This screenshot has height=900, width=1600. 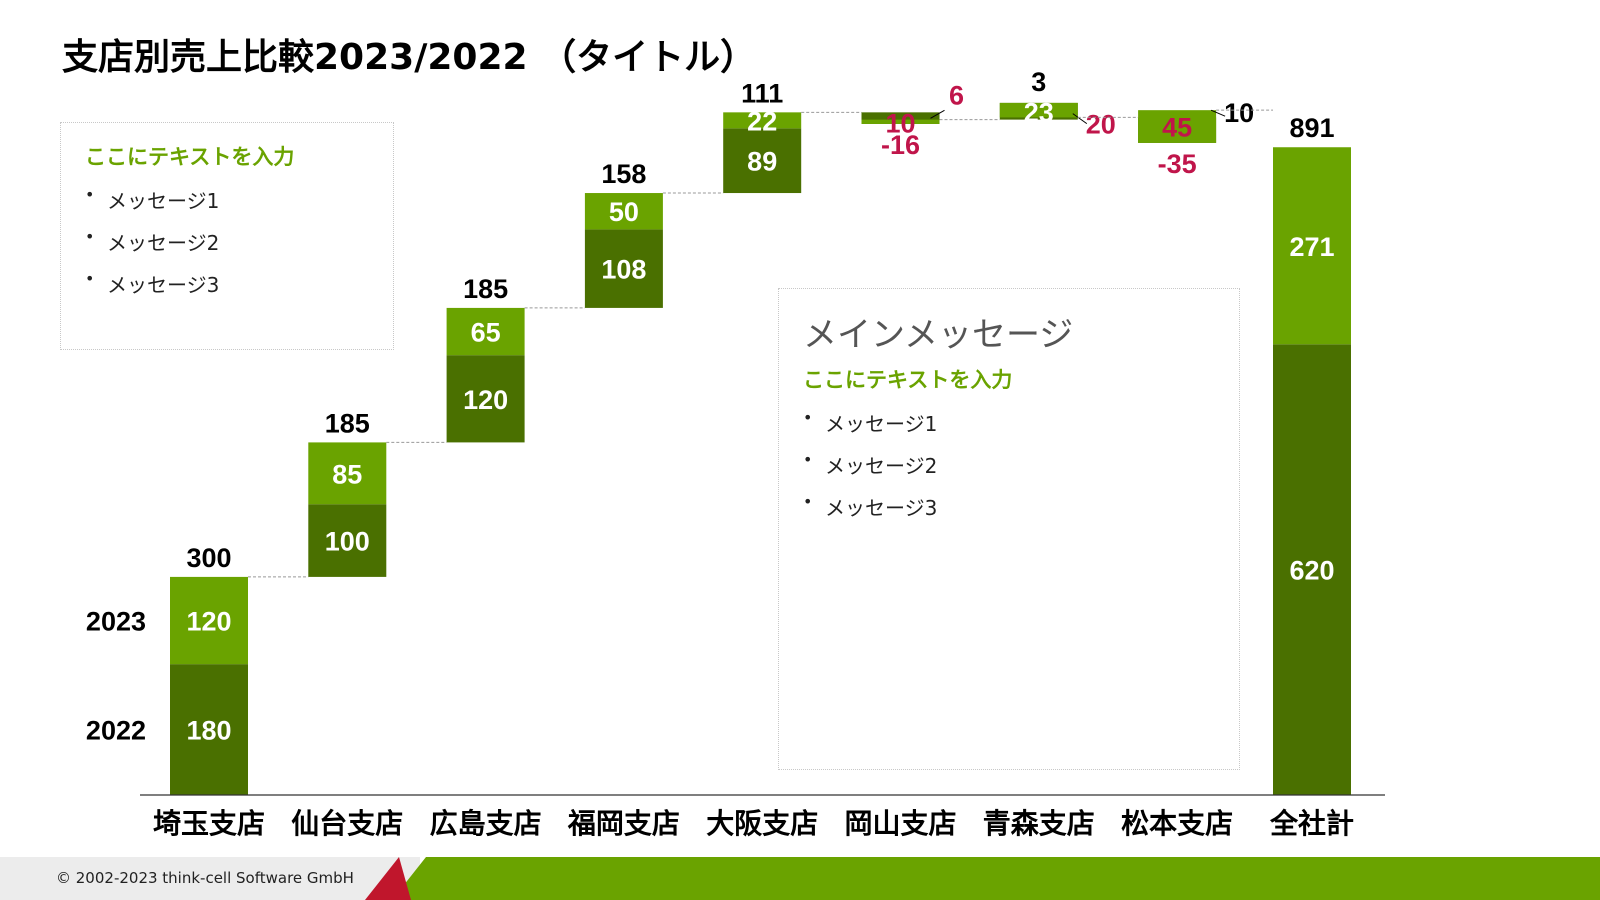 I want to click on category-label: 松本支店, so click(x=1177, y=823).